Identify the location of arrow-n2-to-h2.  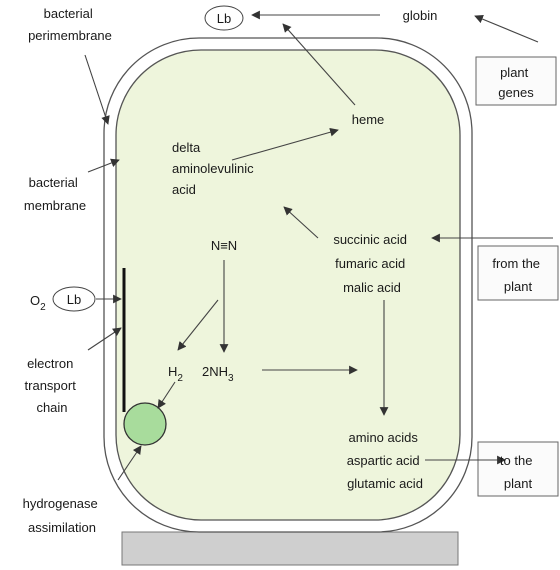
(198, 325).